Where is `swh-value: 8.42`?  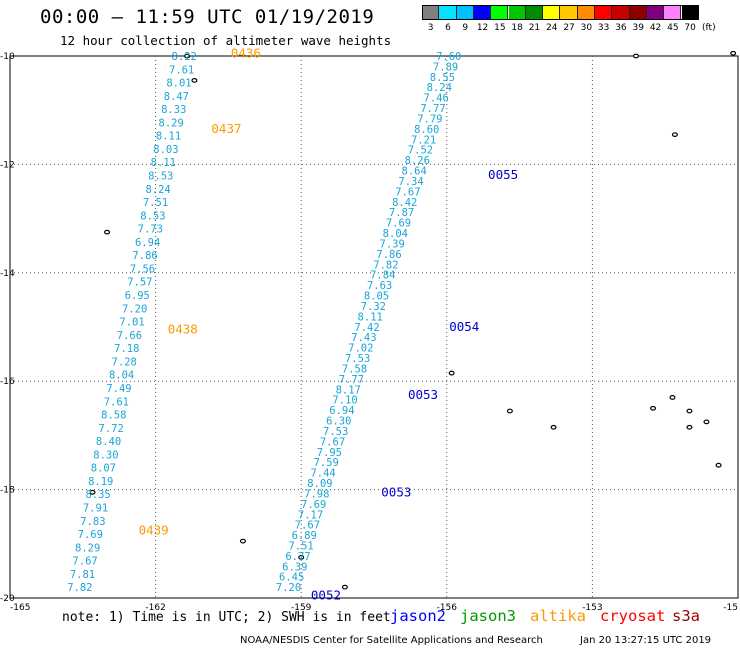
swh-value: 8.42 is located at coordinates (404, 203).